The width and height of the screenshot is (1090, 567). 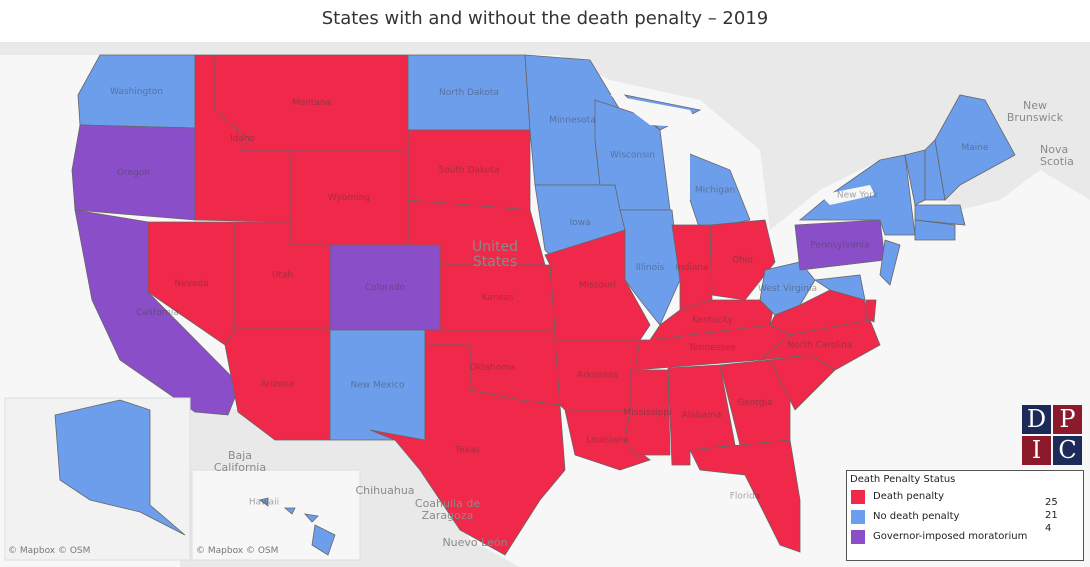 I want to click on state-label: Michigan, so click(x=715, y=191).